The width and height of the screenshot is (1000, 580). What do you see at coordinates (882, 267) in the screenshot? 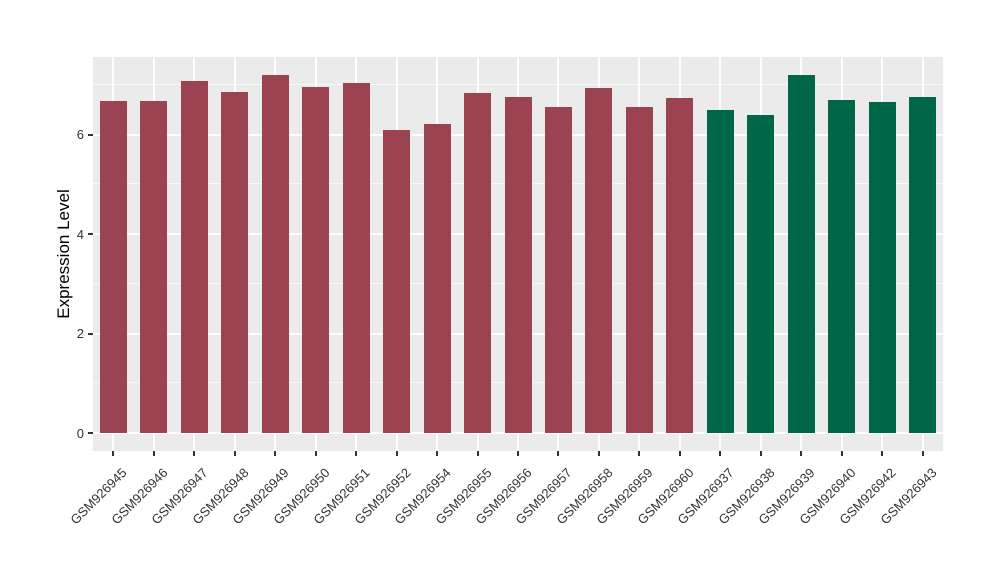
I see `bar-GSM926942` at bounding box center [882, 267].